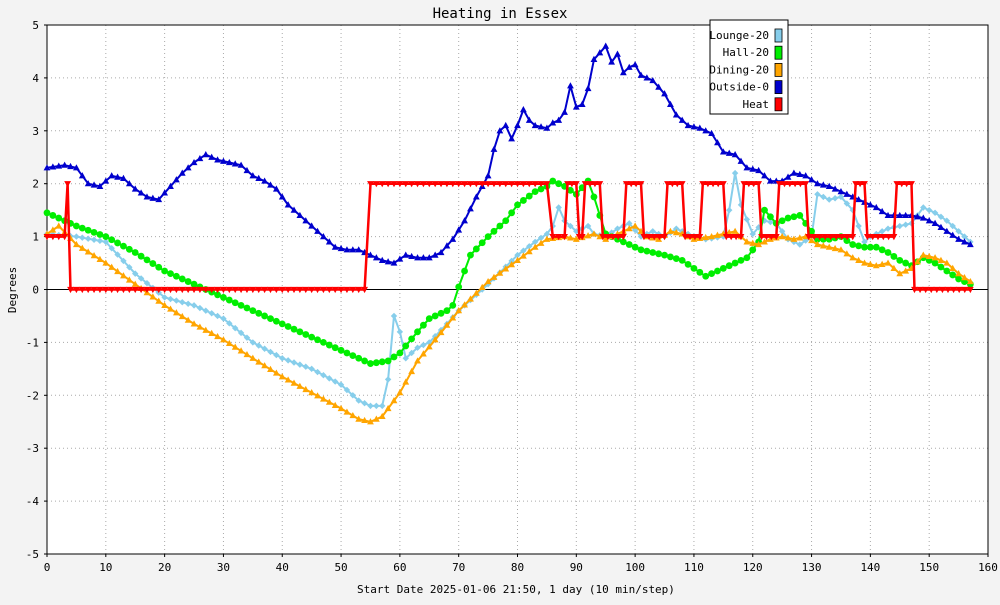 This screenshot has height=605, width=1000. I want to click on x-tick-label: 70, so click(458, 567).